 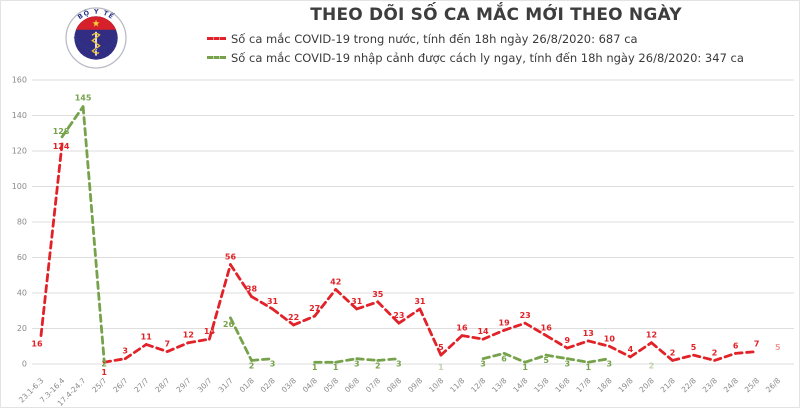 I want to click on data-label-domestic: 27, so click(x=314, y=308).